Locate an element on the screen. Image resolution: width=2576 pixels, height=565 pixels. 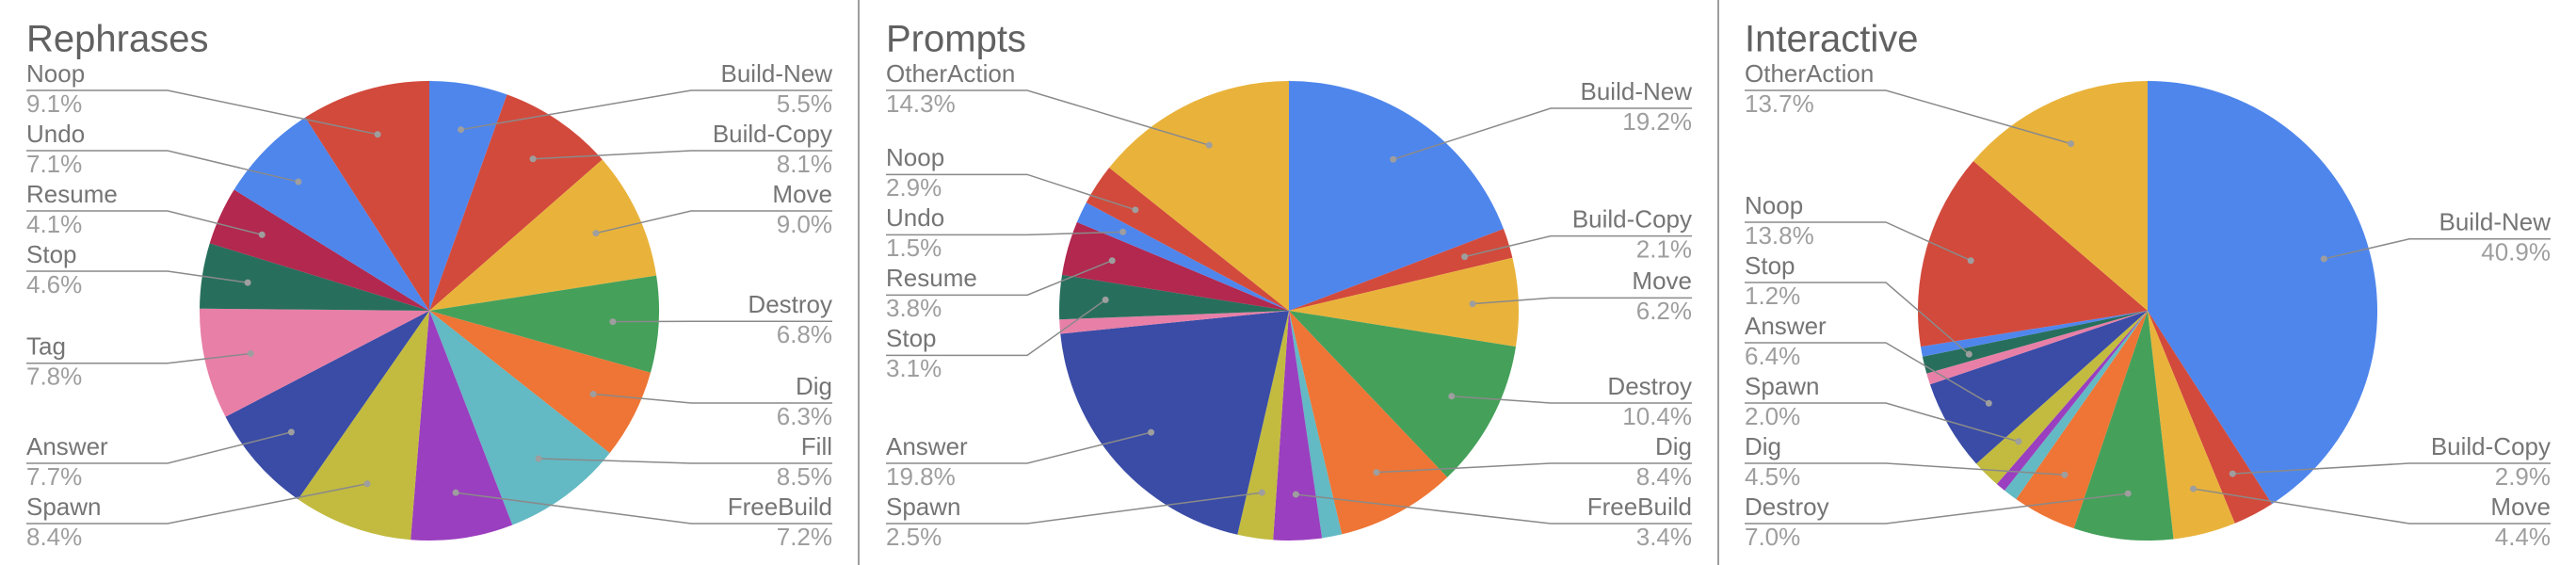
slice-label: Stop is located at coordinates (911, 338).